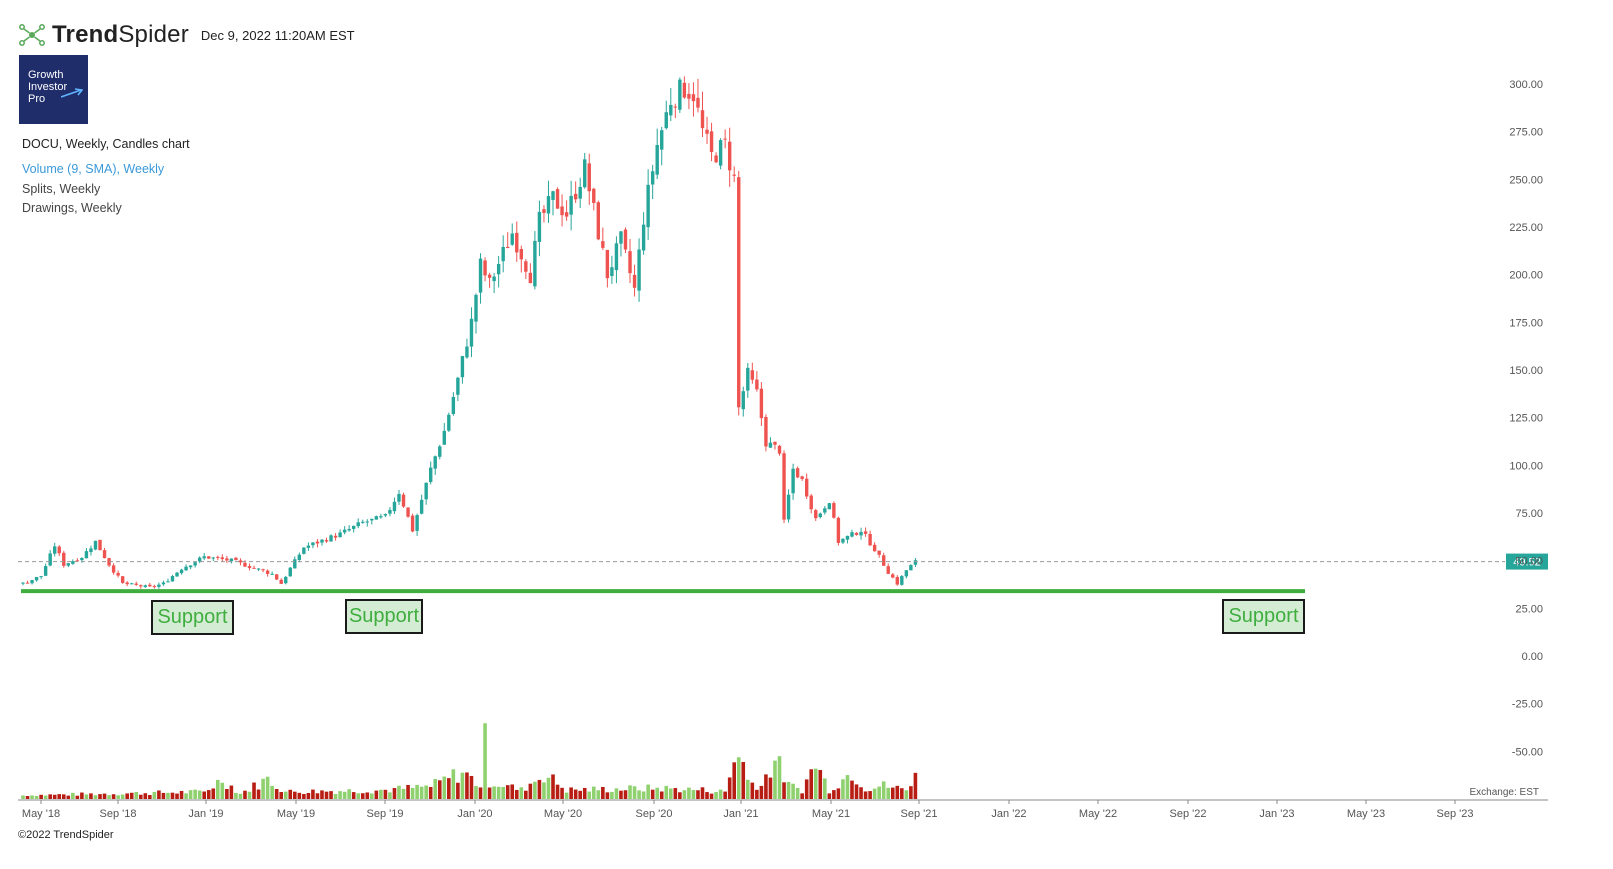 The image size is (1613, 869). Describe the element at coordinates (277, 35) in the screenshot. I see `chart-timestamp: Dec 9, 2022 11:20AM EST` at that location.